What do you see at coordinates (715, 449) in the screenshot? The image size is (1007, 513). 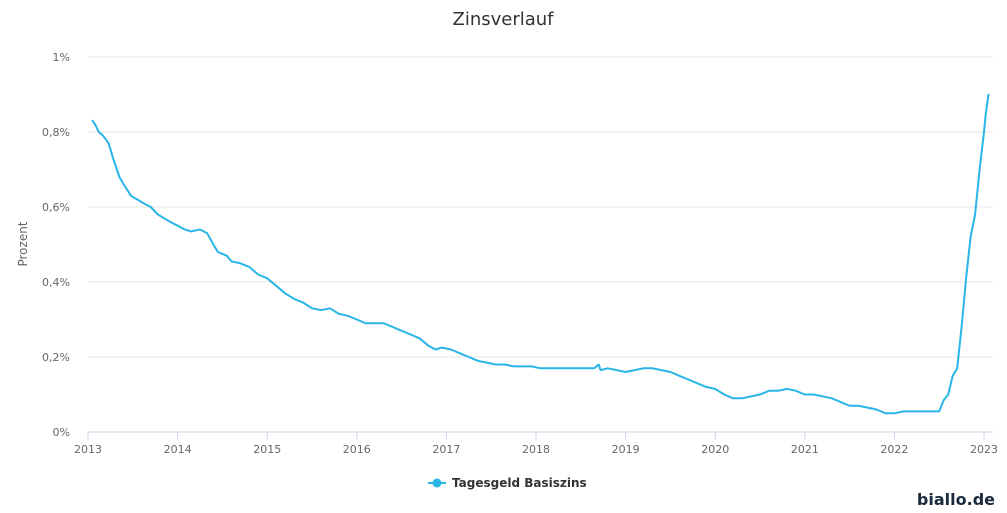 I see `x-tick-label: 2020` at bounding box center [715, 449].